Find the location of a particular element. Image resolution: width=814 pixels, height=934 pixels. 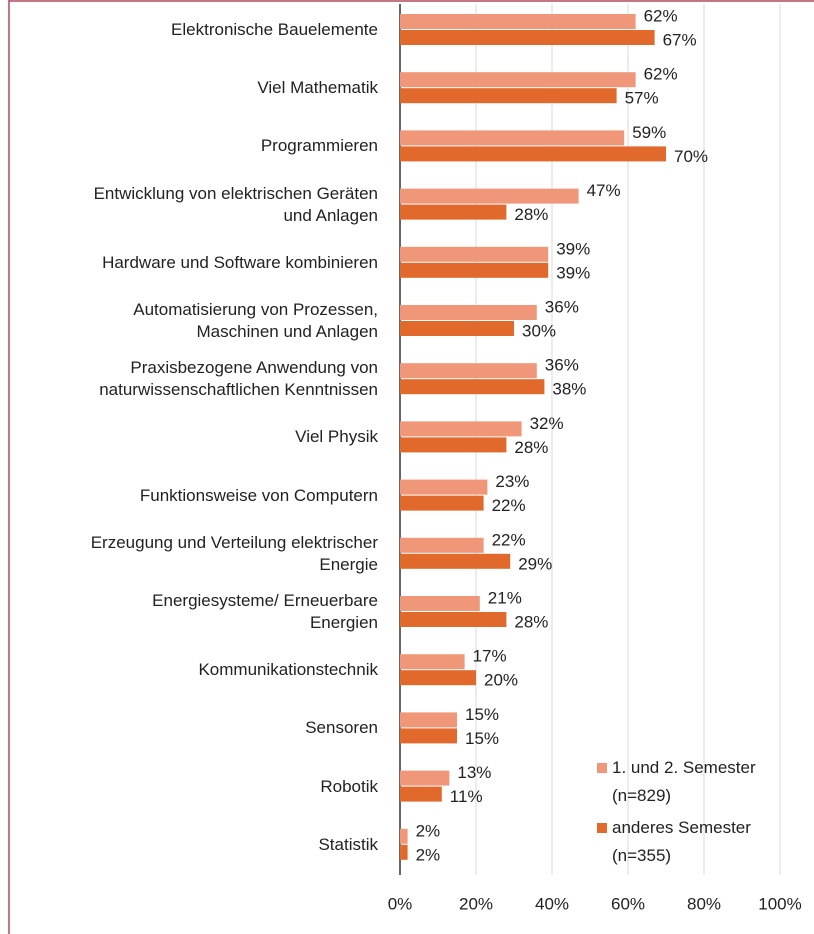

value-label: 57% is located at coordinates (642, 98).